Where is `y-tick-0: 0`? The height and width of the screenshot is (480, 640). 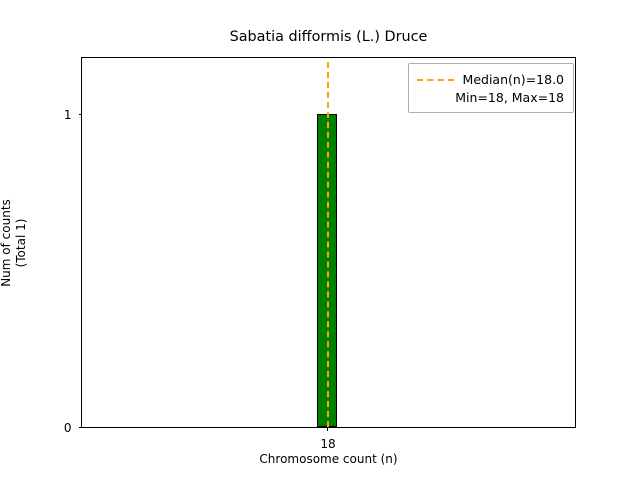
y-tick-0: 0 is located at coordinates (73, 428).